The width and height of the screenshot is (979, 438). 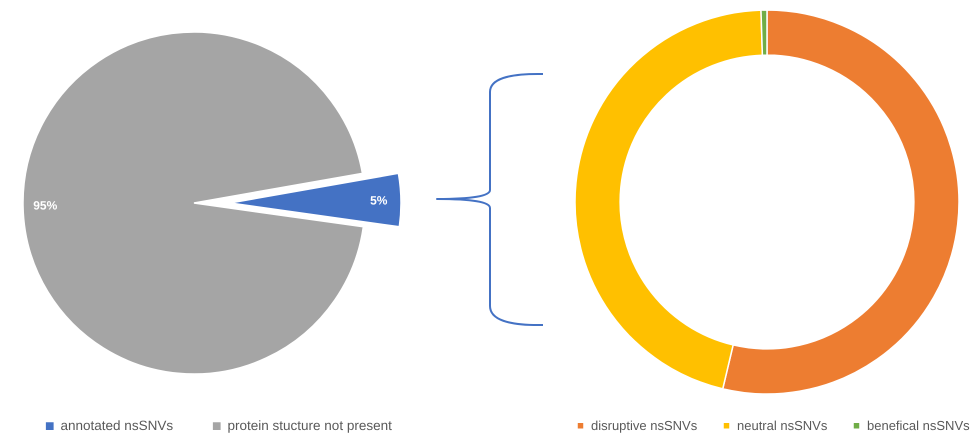 I want to click on data-label: 5%, so click(x=379, y=200).